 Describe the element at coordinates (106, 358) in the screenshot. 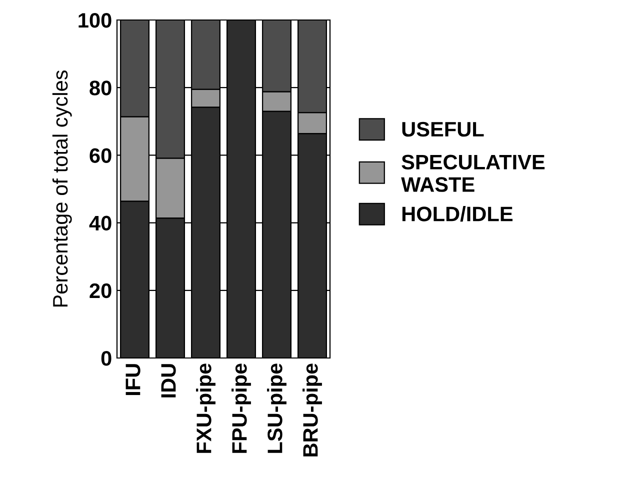

I see `y-tick-label: 0` at that location.